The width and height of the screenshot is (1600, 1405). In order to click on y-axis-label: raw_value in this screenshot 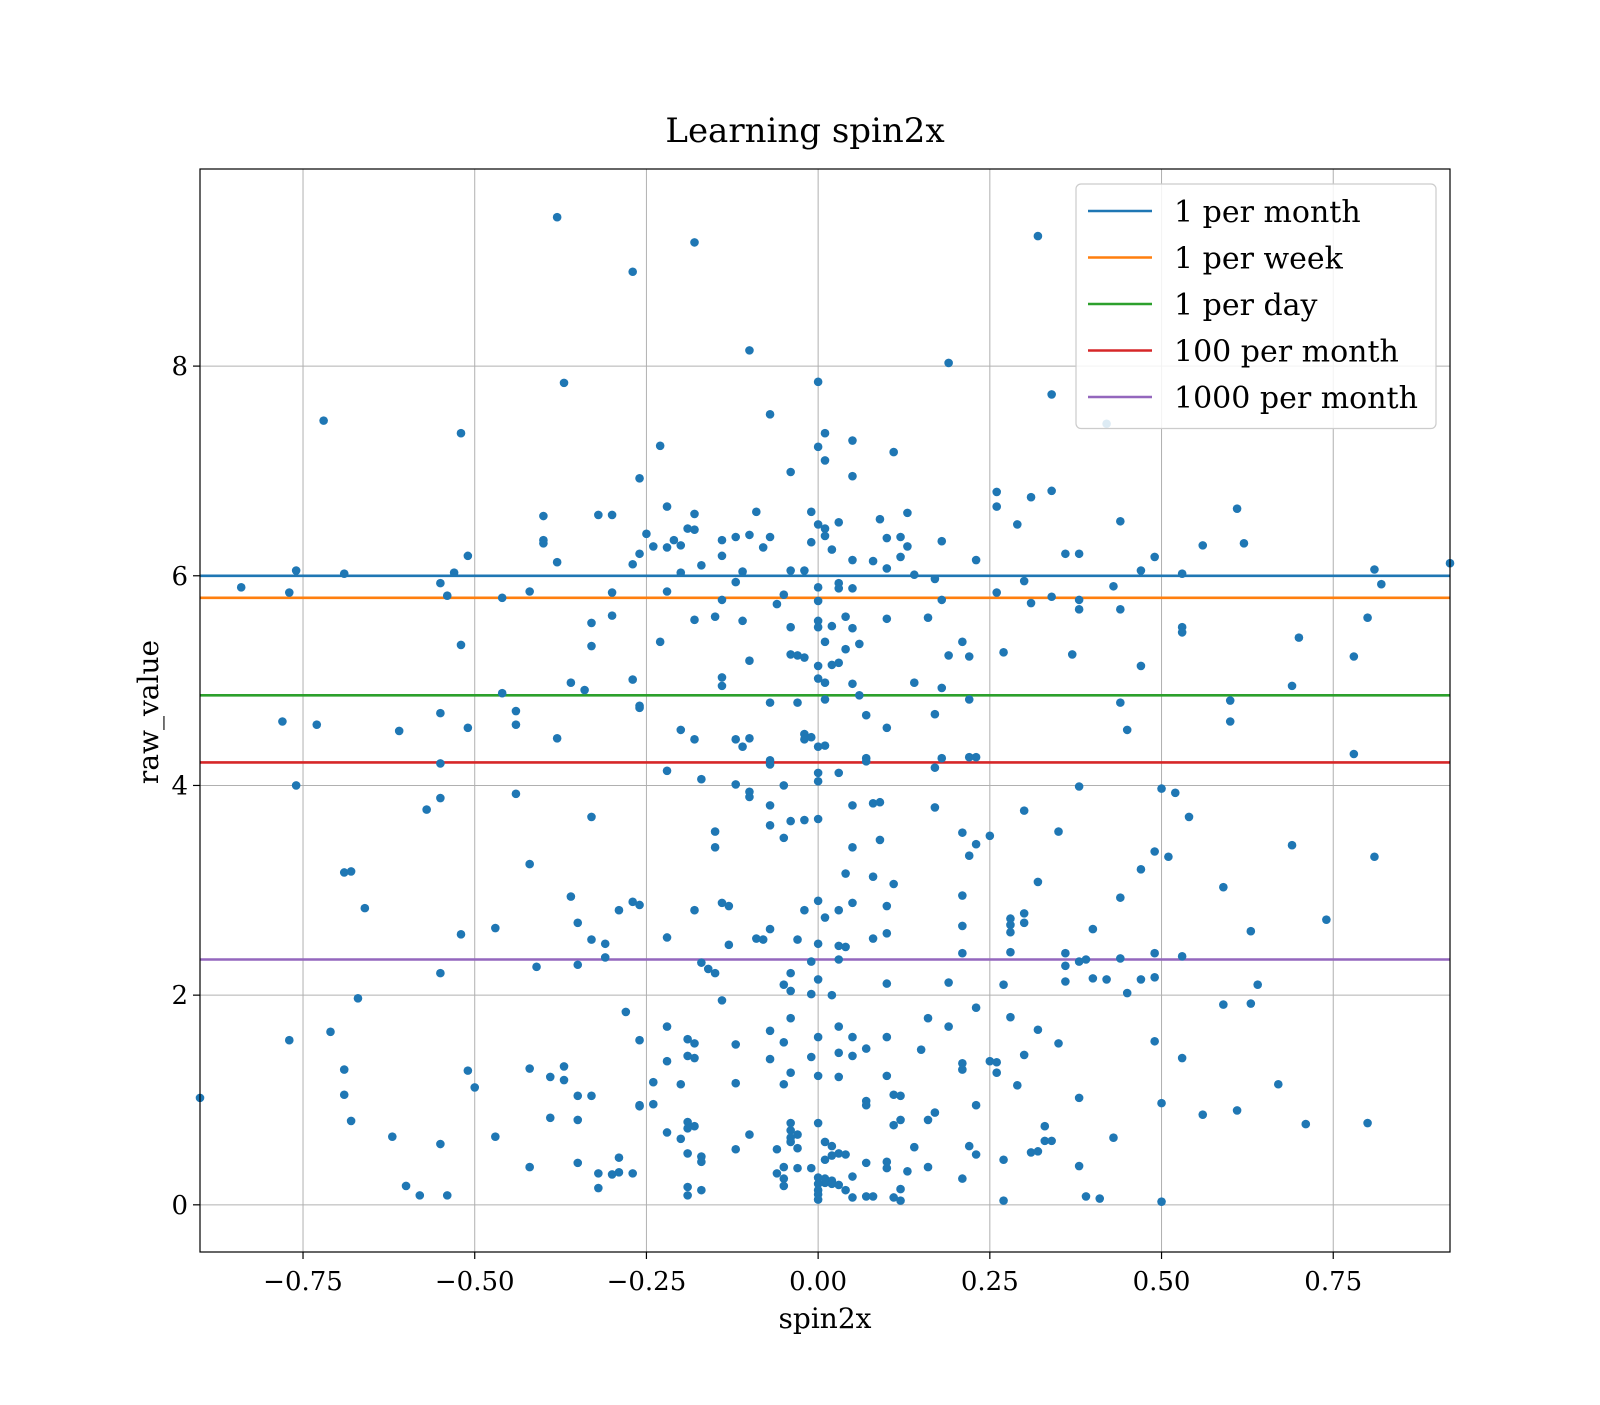, I will do `click(148, 712)`.